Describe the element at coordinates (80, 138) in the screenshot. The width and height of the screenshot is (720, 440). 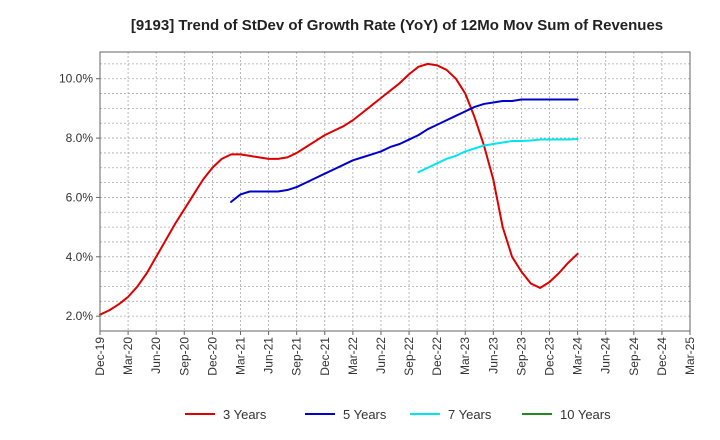
I see `y-tick-label: 8.0%` at that location.